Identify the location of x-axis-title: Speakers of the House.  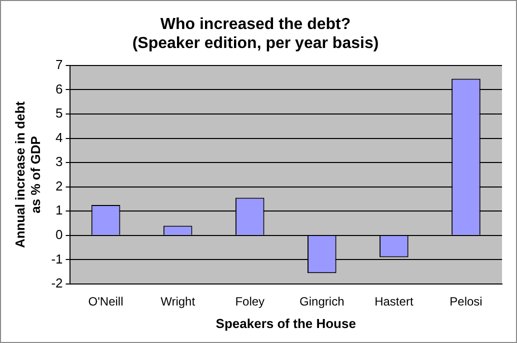
(286, 323).